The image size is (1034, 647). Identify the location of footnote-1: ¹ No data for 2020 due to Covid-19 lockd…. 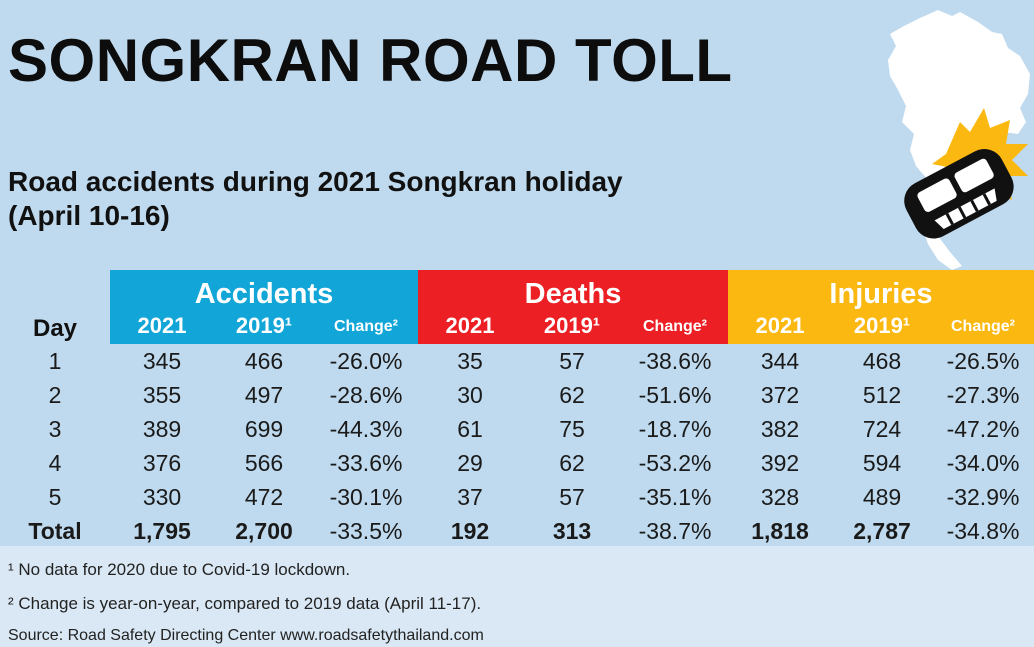
(179, 569).